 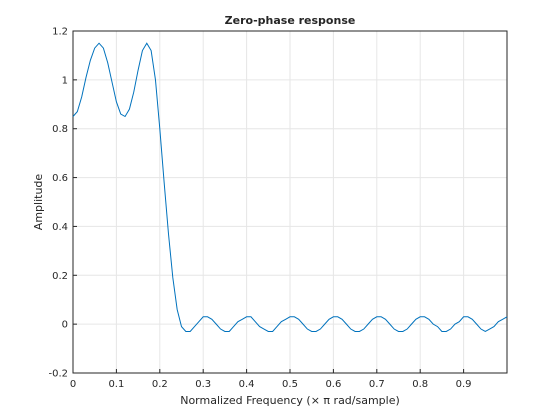 I want to click on y-axis-label: Amplitude, so click(x=38, y=202).